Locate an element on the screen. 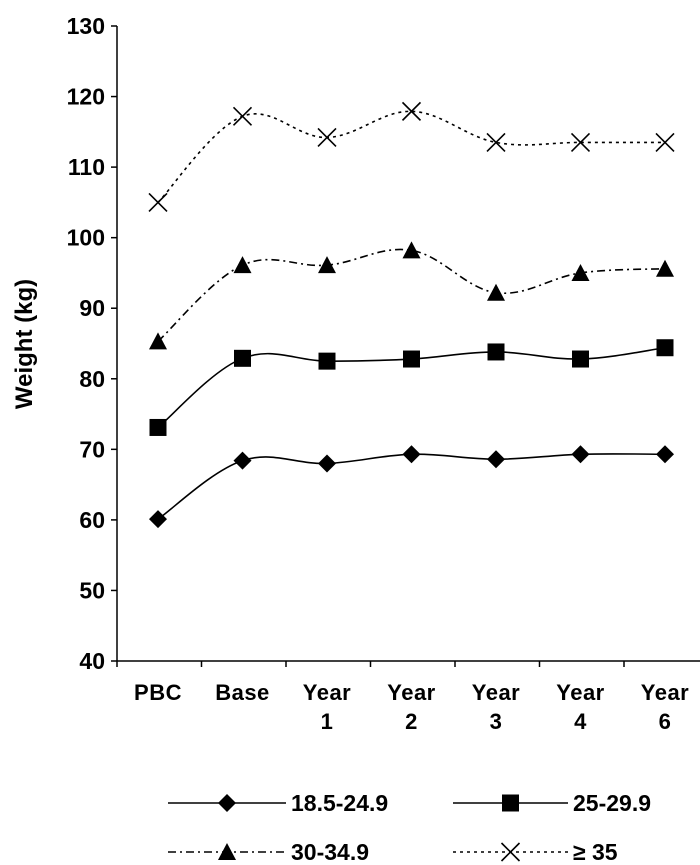 The image size is (700, 865). x-tick-label: PBC is located at coordinates (158, 692).